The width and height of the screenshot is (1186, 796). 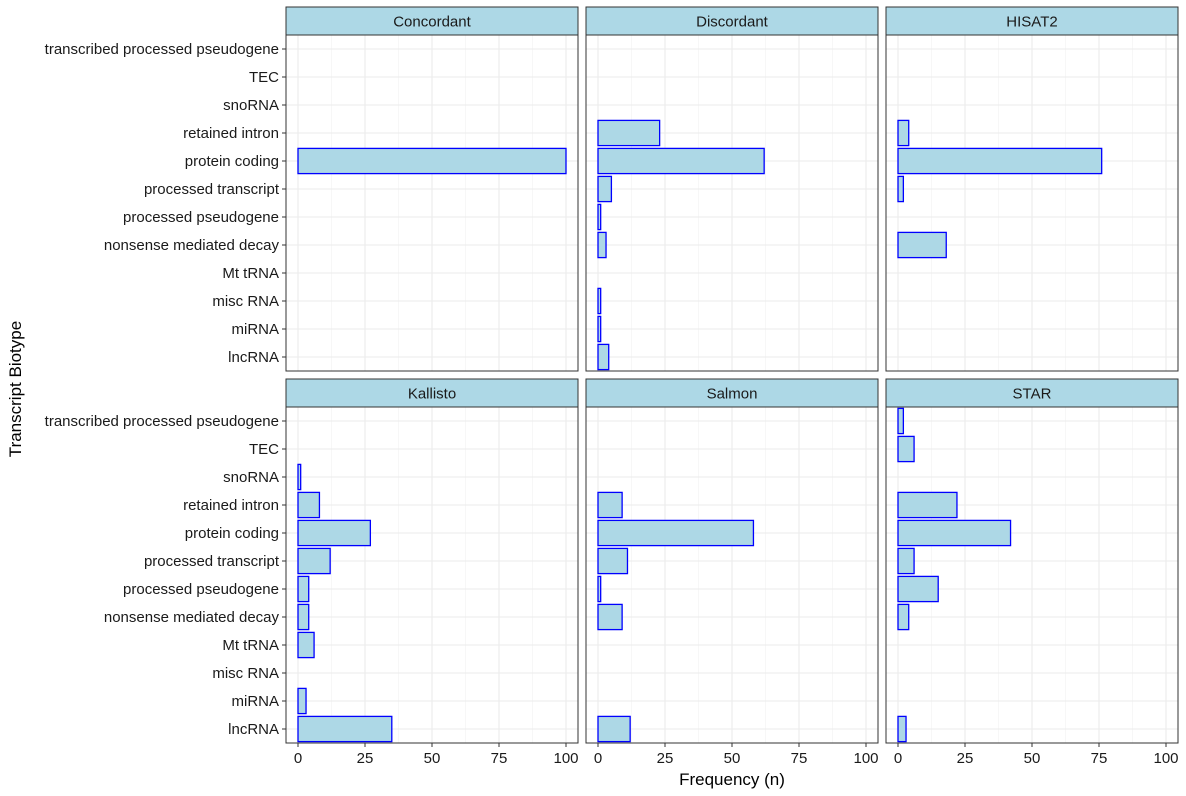 I want to click on facet-label-discordant: Discordant, so click(x=732, y=22).